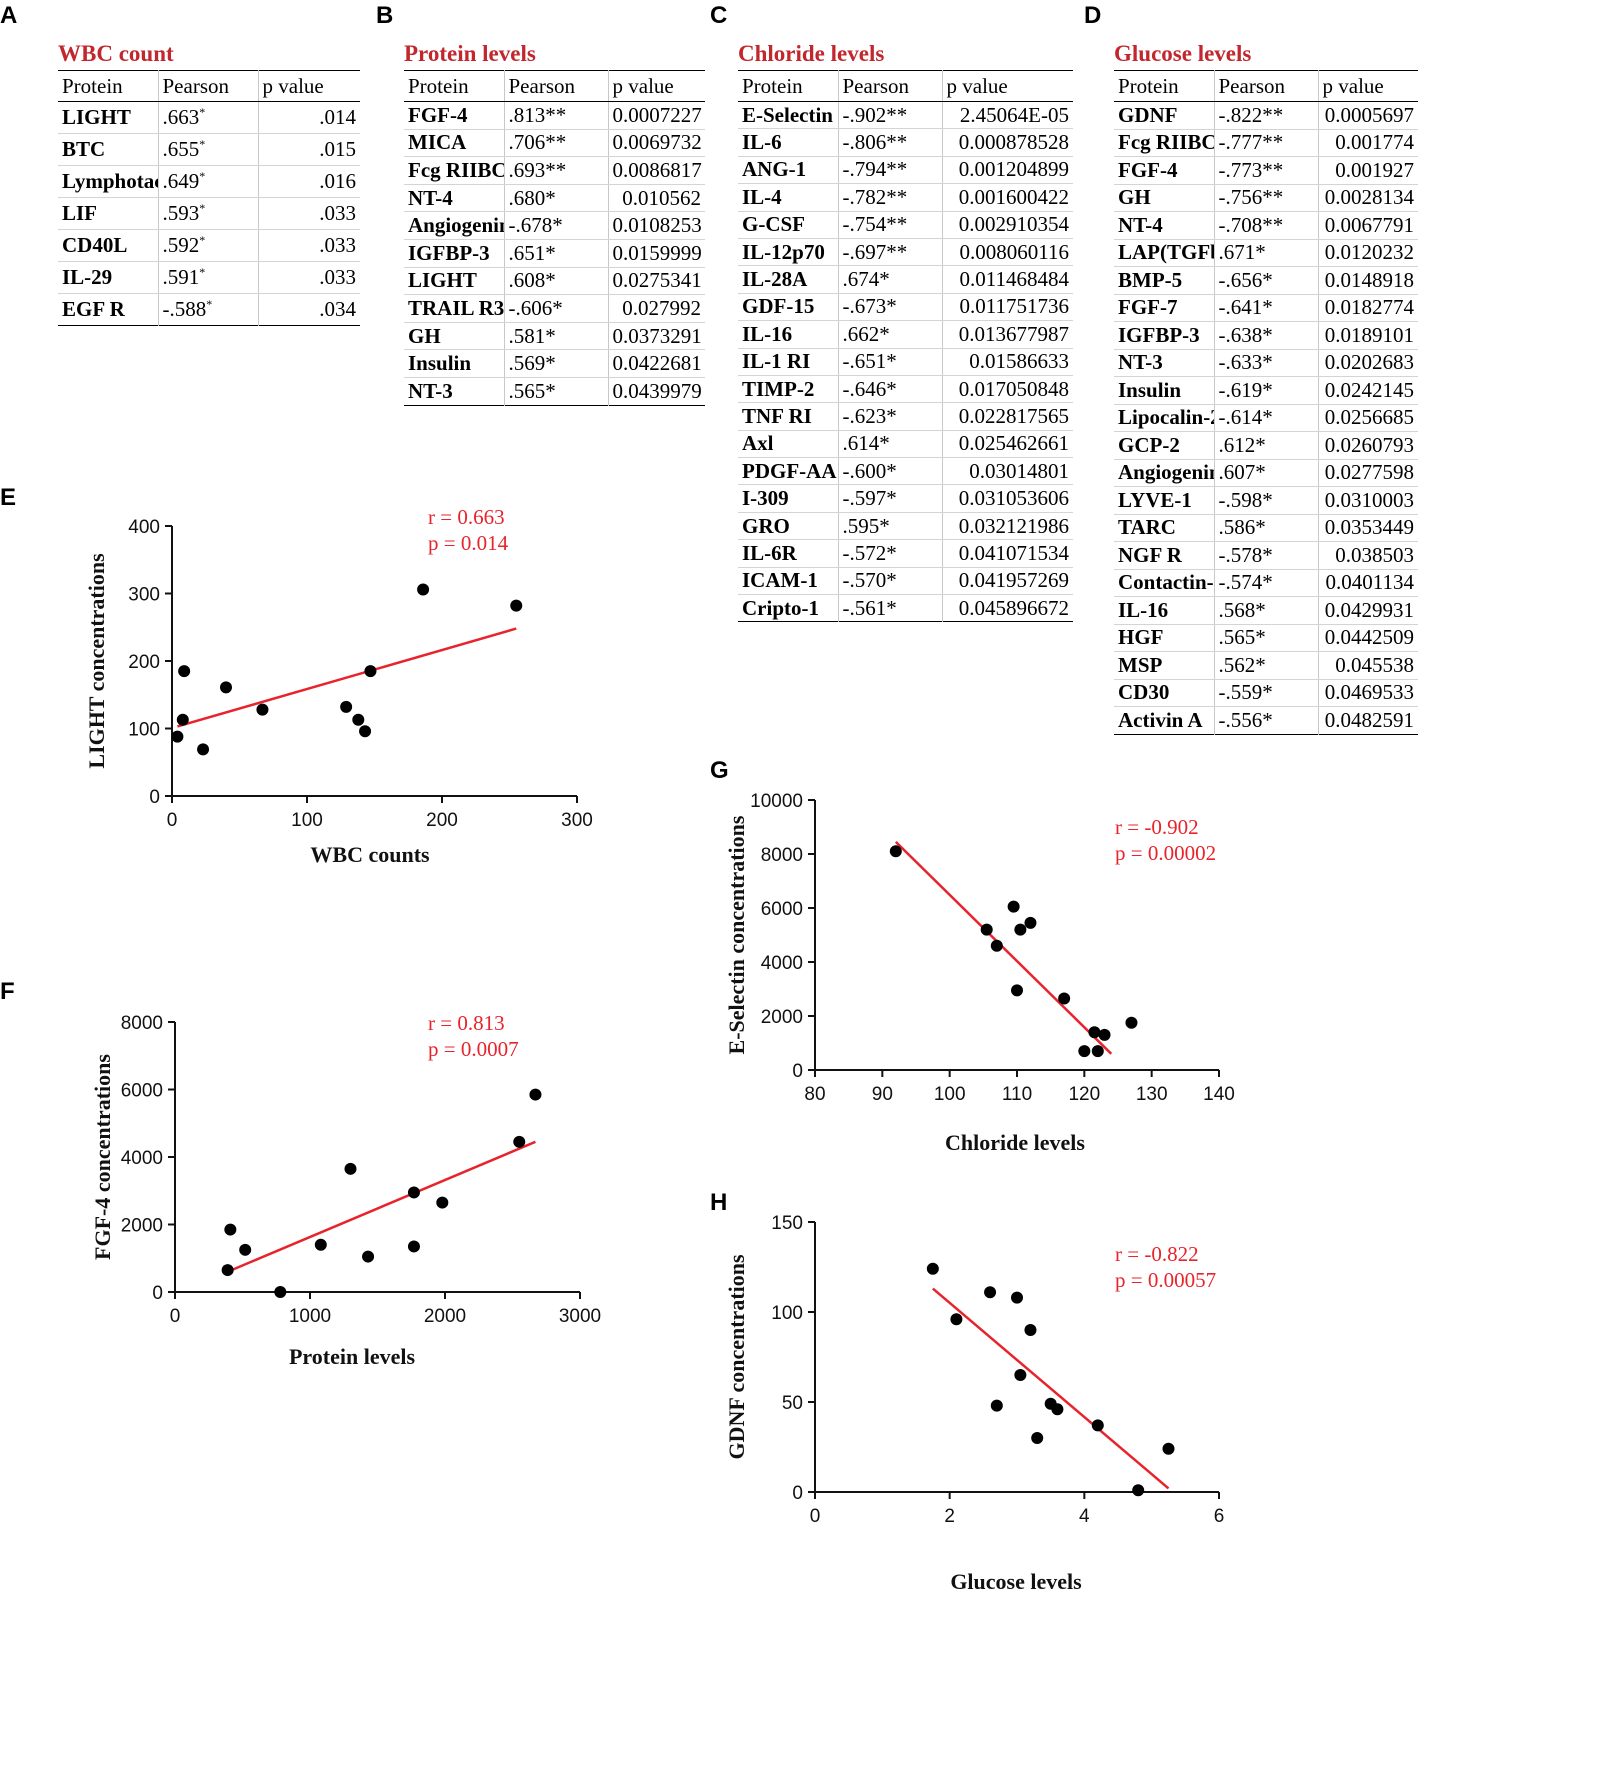  Describe the element at coordinates (1266, 225) in the screenshot. I see `pearson-cell: -.708**` at that location.